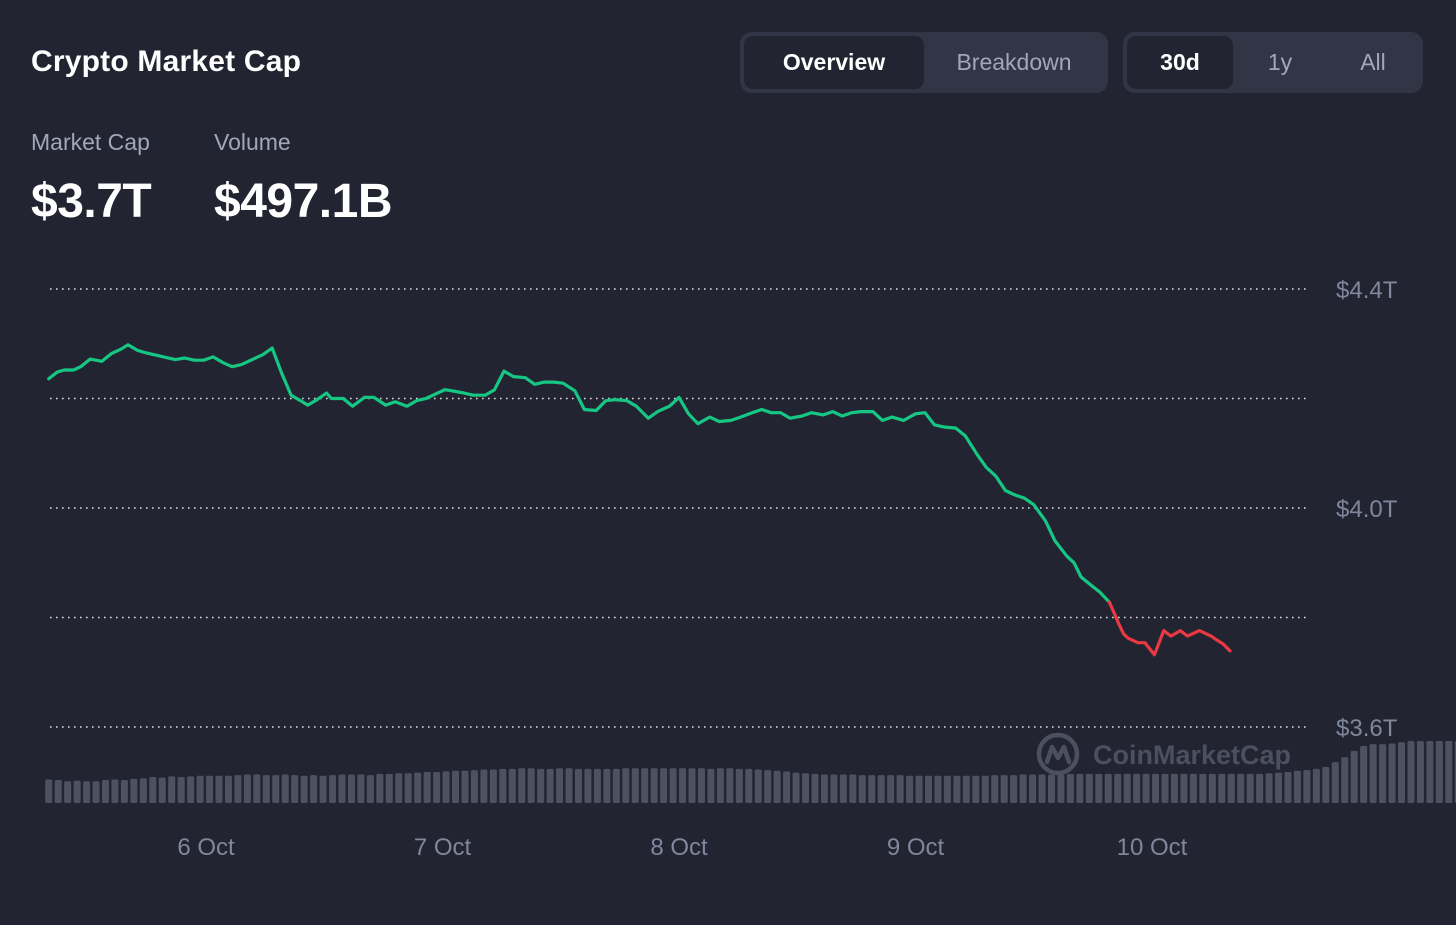 This screenshot has width=1456, height=925. What do you see at coordinates (1058, 754) in the screenshot?
I see `coinmarketcap-logo-icon` at bounding box center [1058, 754].